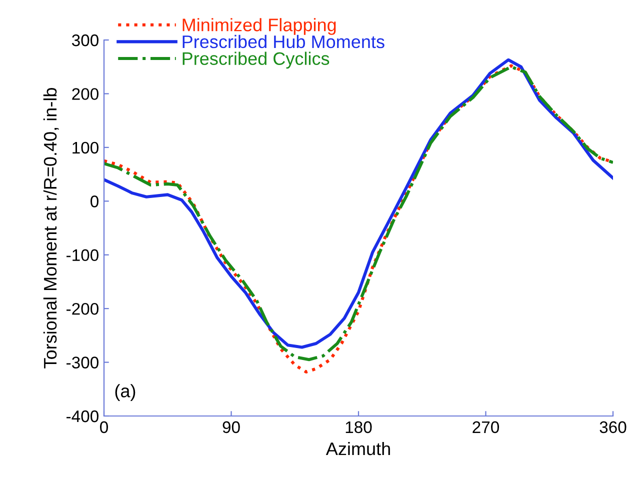 This screenshot has width=631, height=481. What do you see at coordinates (613, 427) in the screenshot?
I see `x-tick-label: 360` at bounding box center [613, 427].